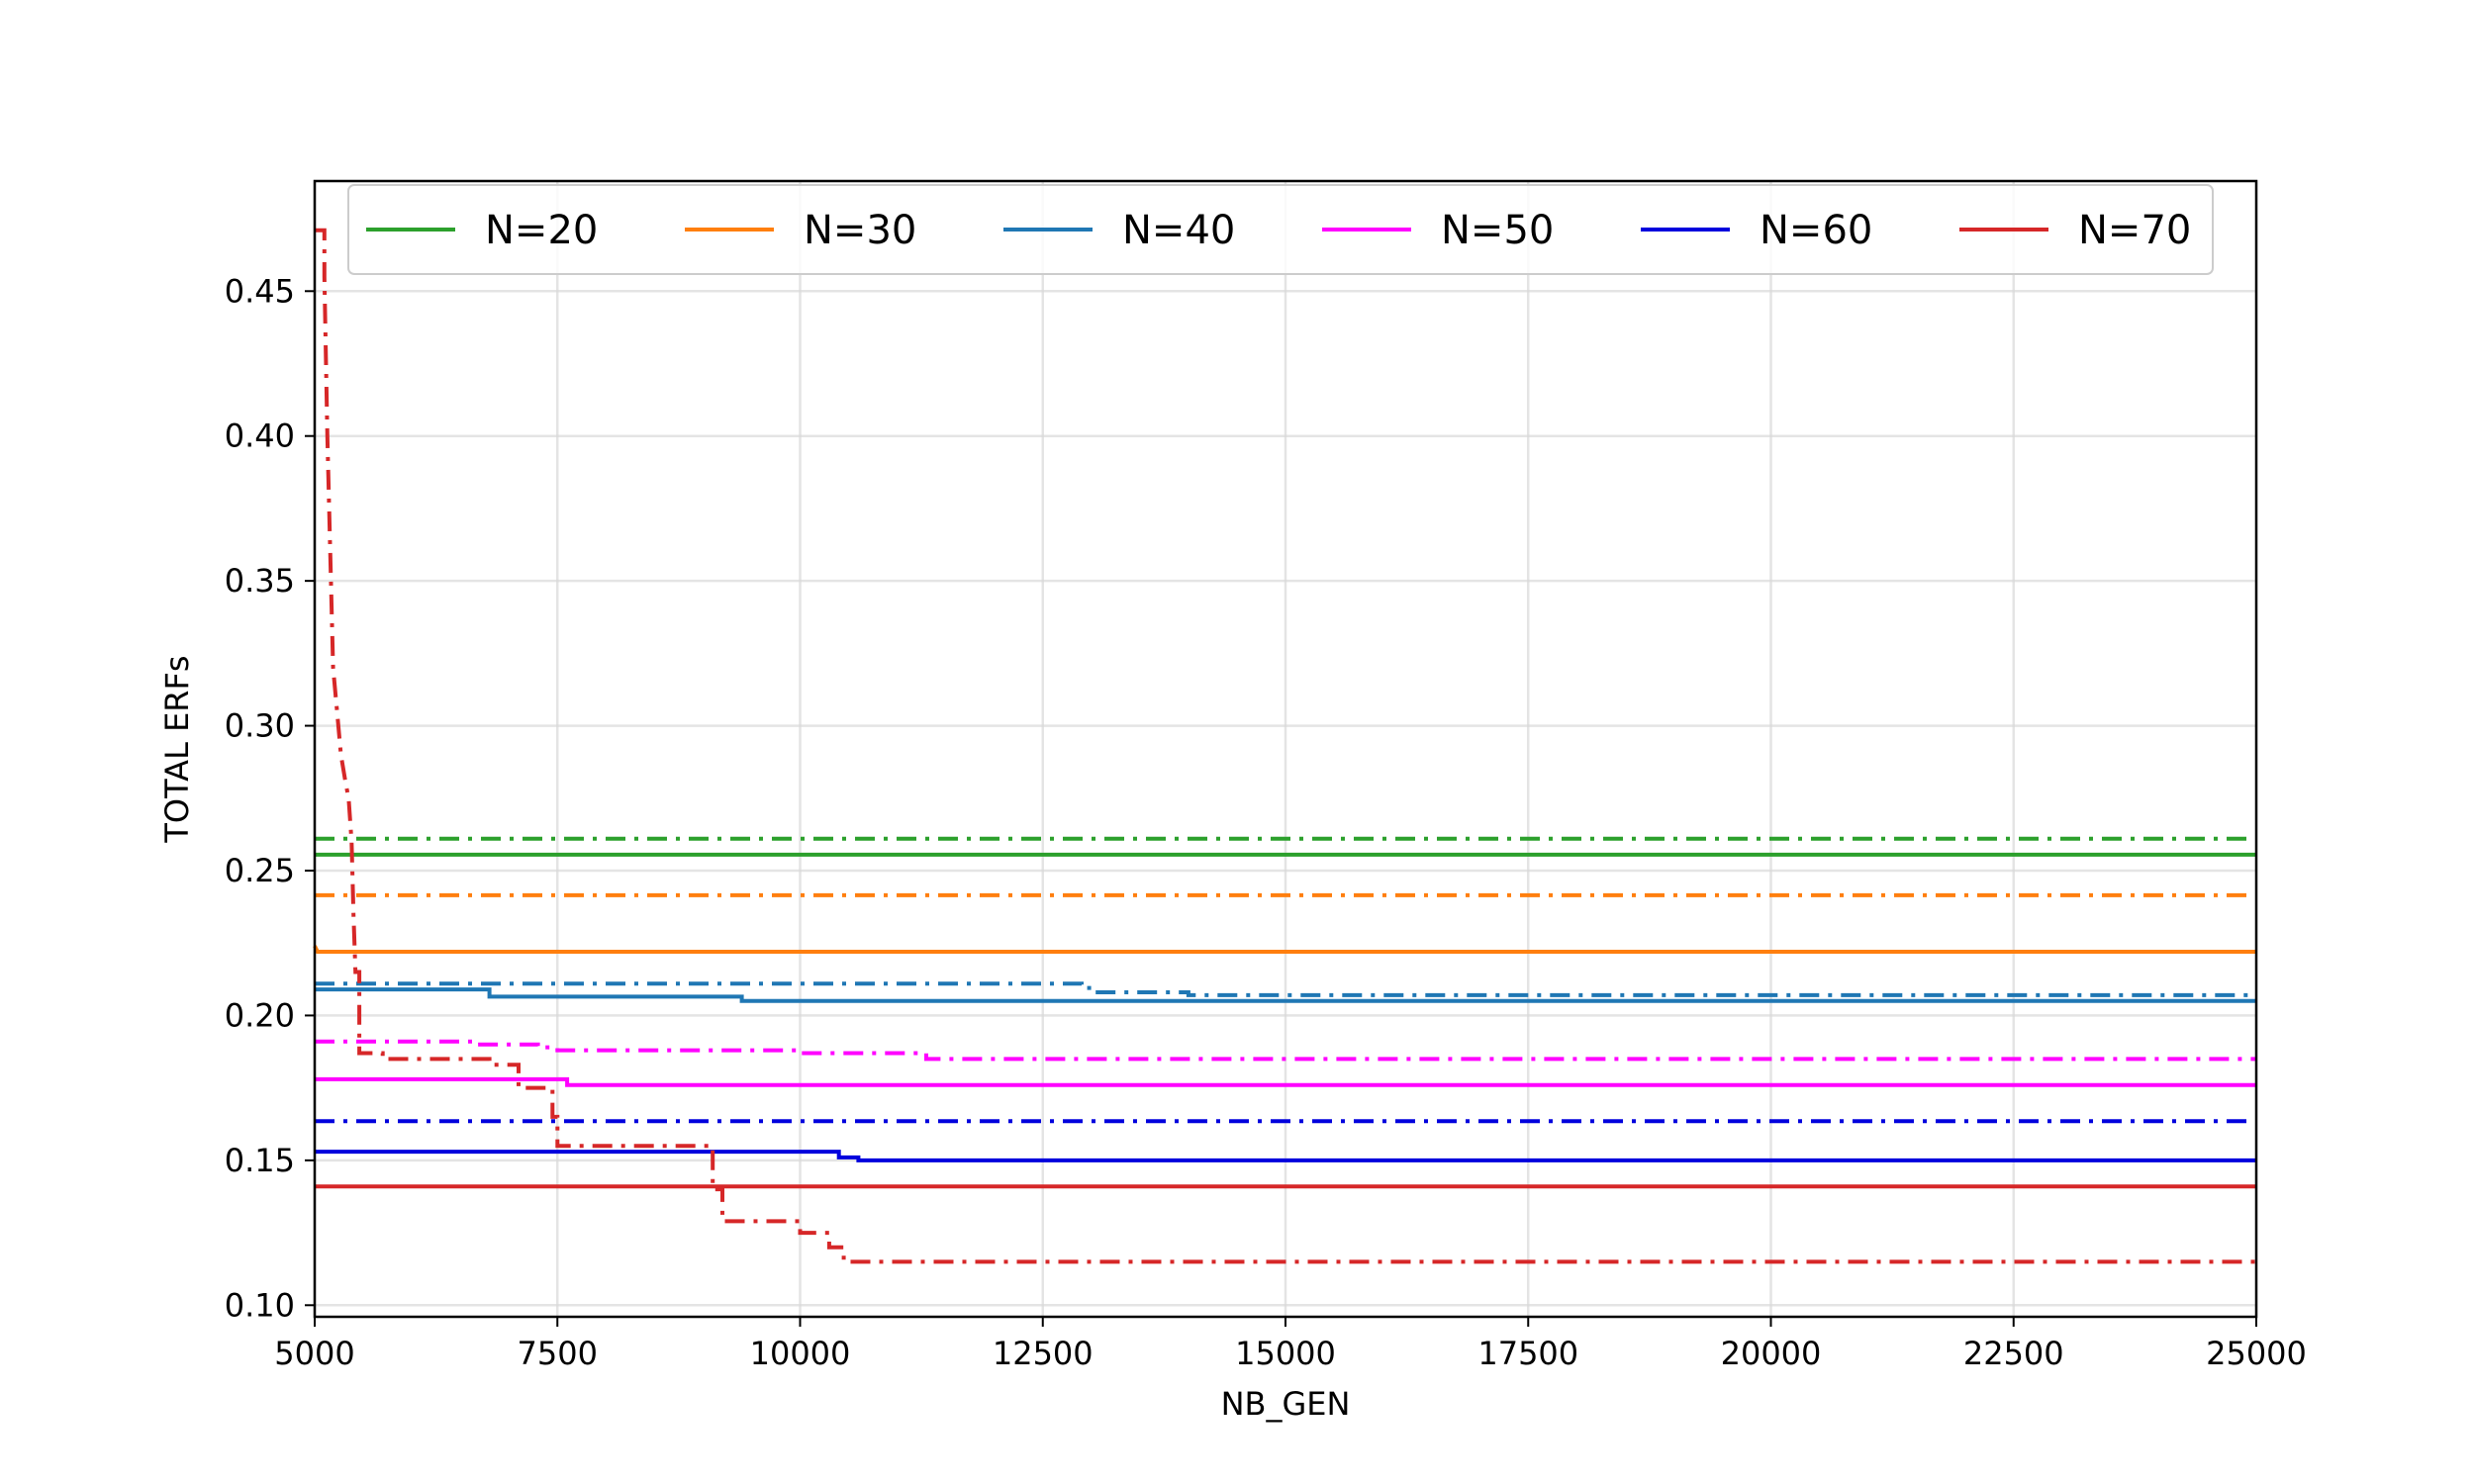  What do you see at coordinates (800, 1353) in the screenshot?
I see `x-tick-label: 10000` at bounding box center [800, 1353].